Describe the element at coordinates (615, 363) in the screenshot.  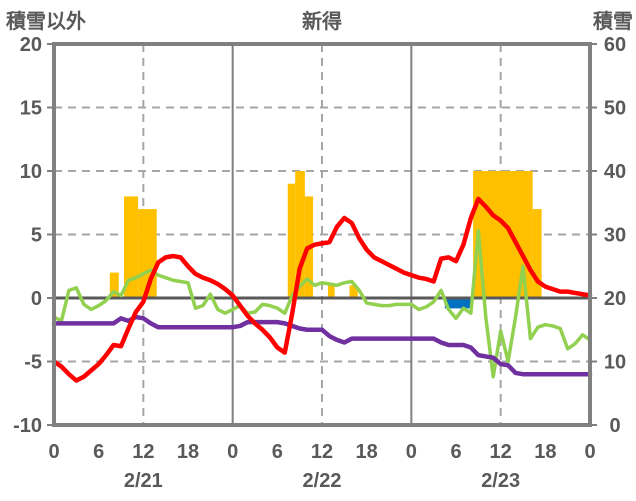
I see `right-axis-tick-label: 10` at that location.